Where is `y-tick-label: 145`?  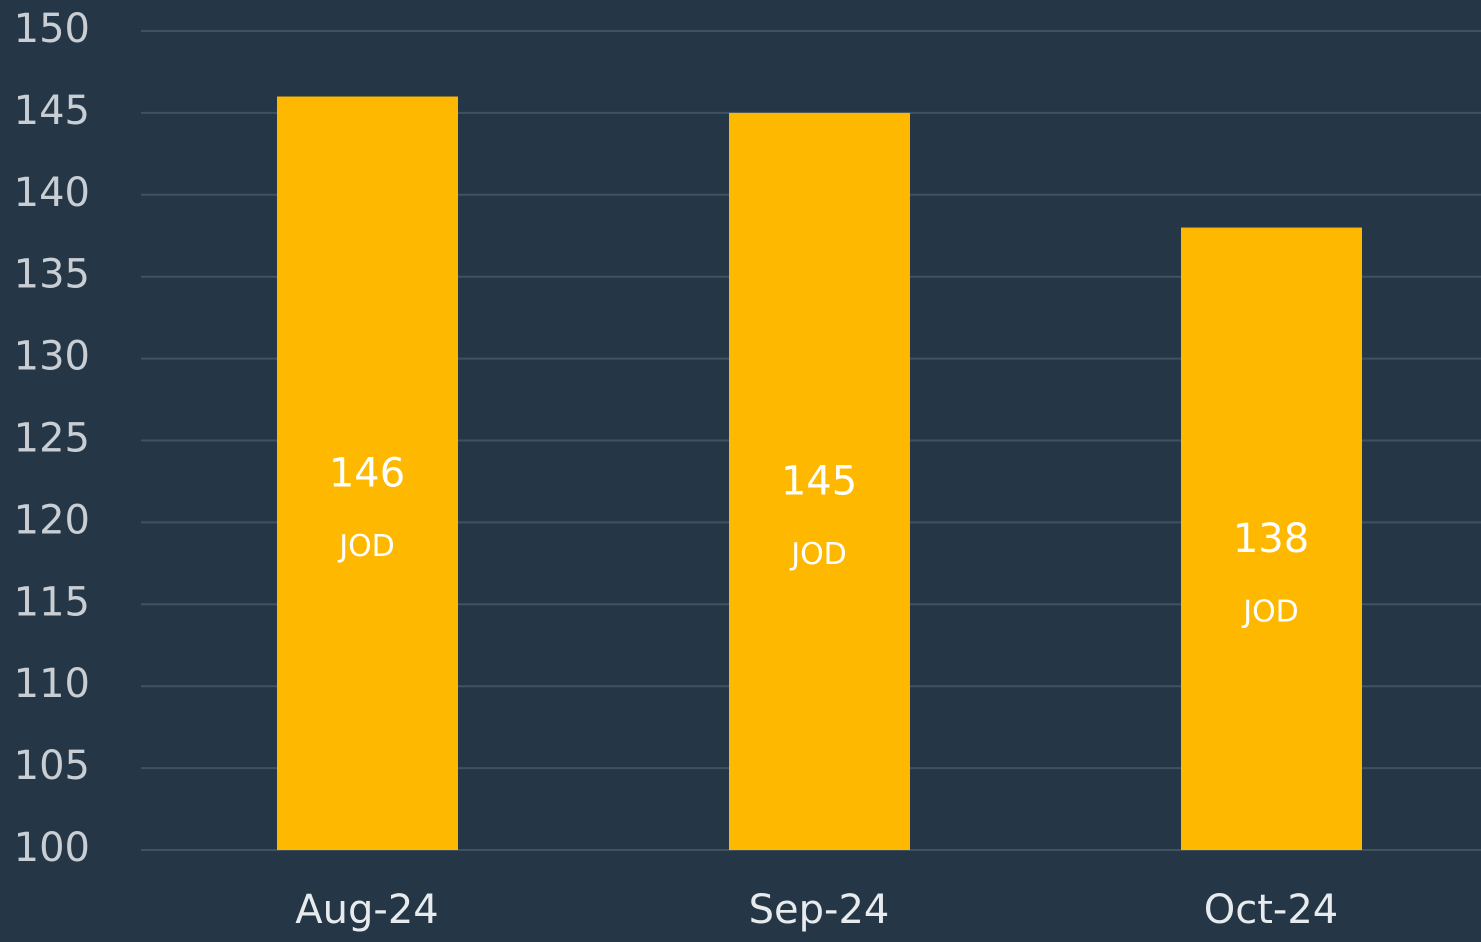
y-tick-label: 145 is located at coordinates (52, 111).